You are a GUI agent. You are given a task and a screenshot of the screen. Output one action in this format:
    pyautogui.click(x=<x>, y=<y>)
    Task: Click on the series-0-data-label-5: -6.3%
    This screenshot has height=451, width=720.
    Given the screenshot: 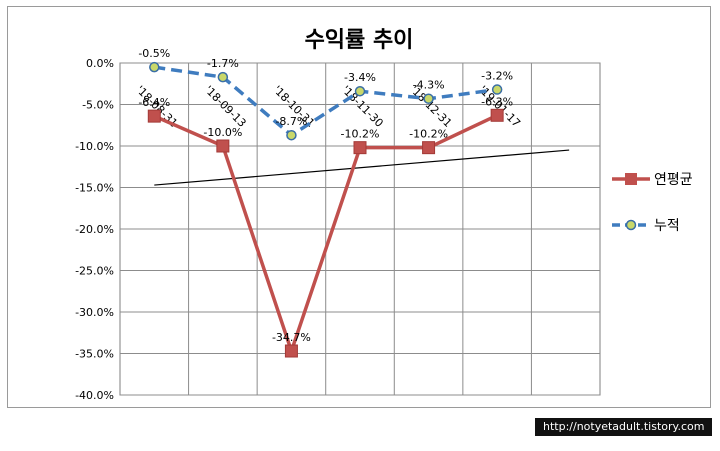 What is the action you would take?
    pyautogui.click(x=497, y=101)
    